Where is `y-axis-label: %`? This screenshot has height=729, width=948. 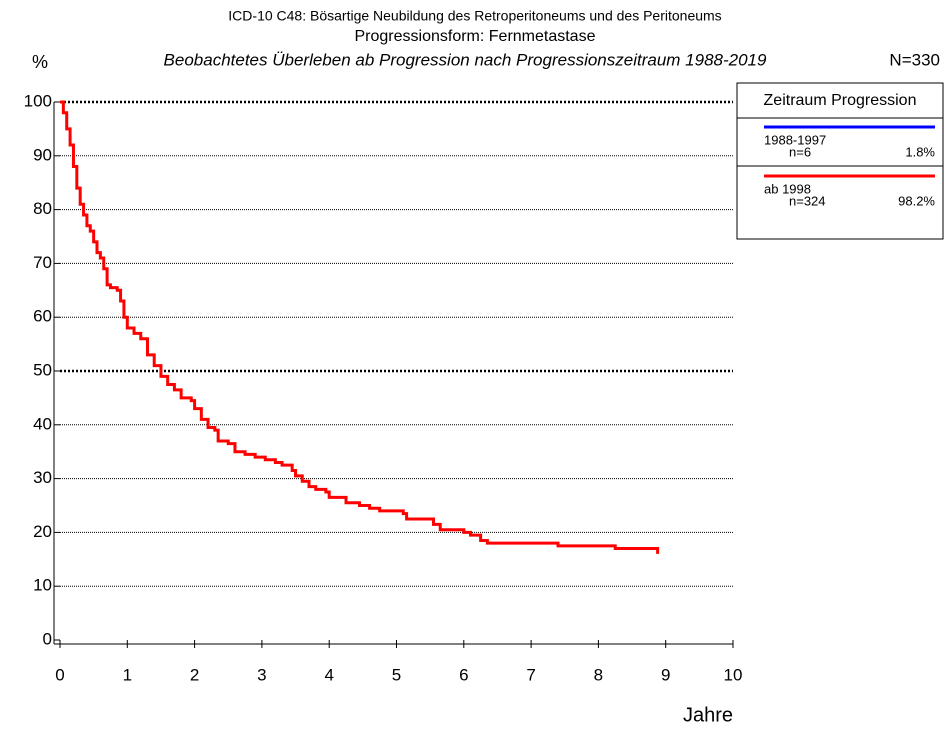 y-axis-label: % is located at coordinates (40, 62).